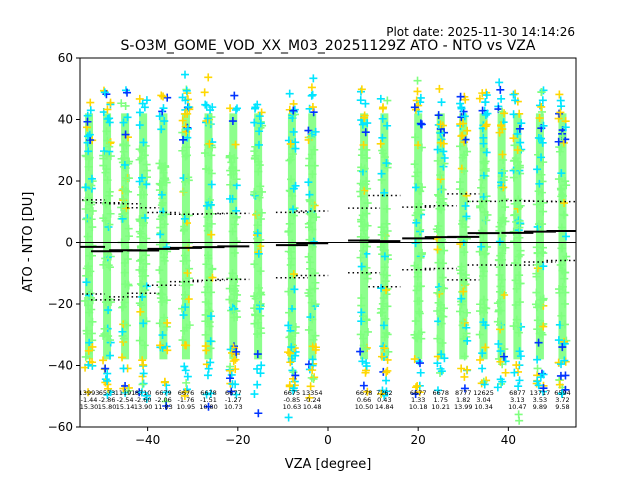 Image resolution: width=640 pixels, height=480 pixels. I want to click on bin-stat-mean: 1.75, so click(440, 400).